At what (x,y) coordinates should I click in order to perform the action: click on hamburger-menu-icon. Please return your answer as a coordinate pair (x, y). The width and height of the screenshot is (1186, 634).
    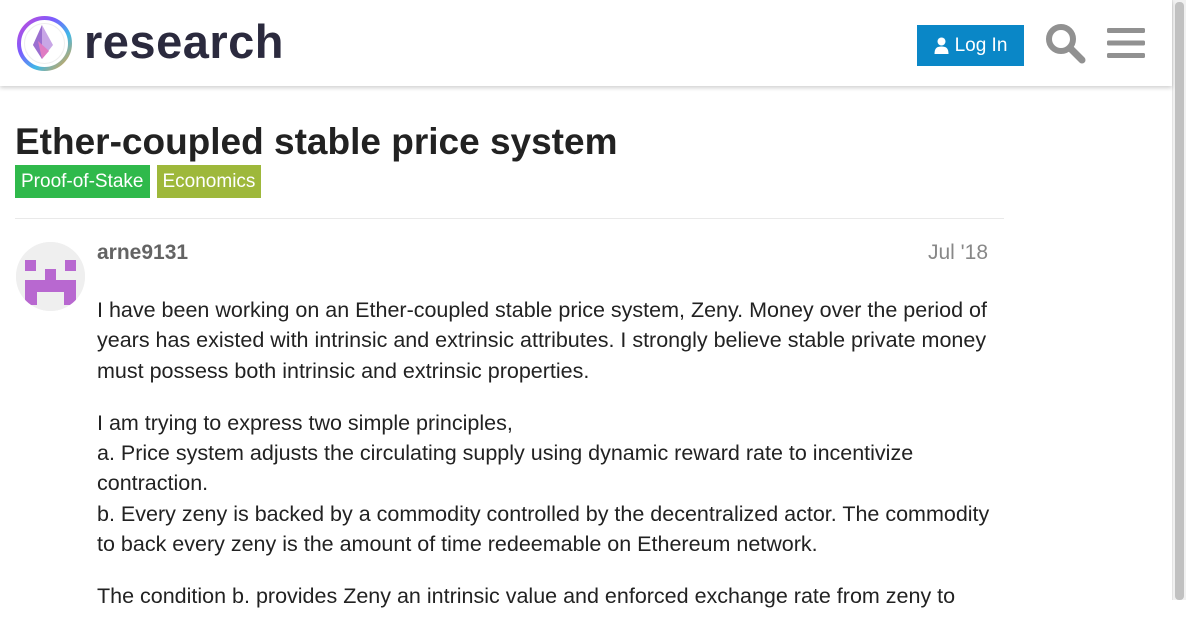
    Looking at the image, I should click on (1126, 43).